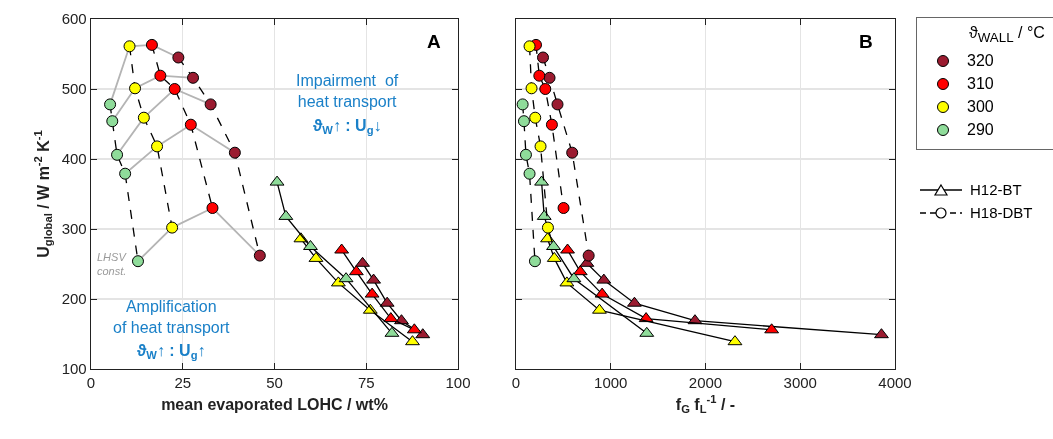 The image size is (1053, 439). Describe the element at coordinates (458, 383) in the screenshot. I see `x-tick-label: 100` at that location.